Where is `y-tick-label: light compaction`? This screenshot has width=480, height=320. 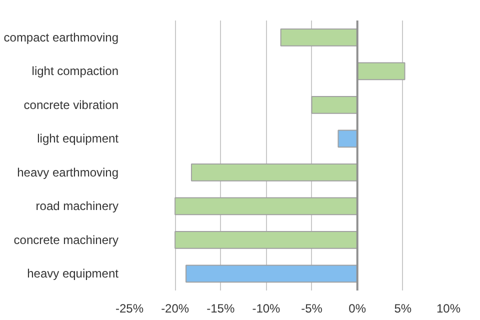
y-tick-label: light compaction is located at coordinates (75, 71).